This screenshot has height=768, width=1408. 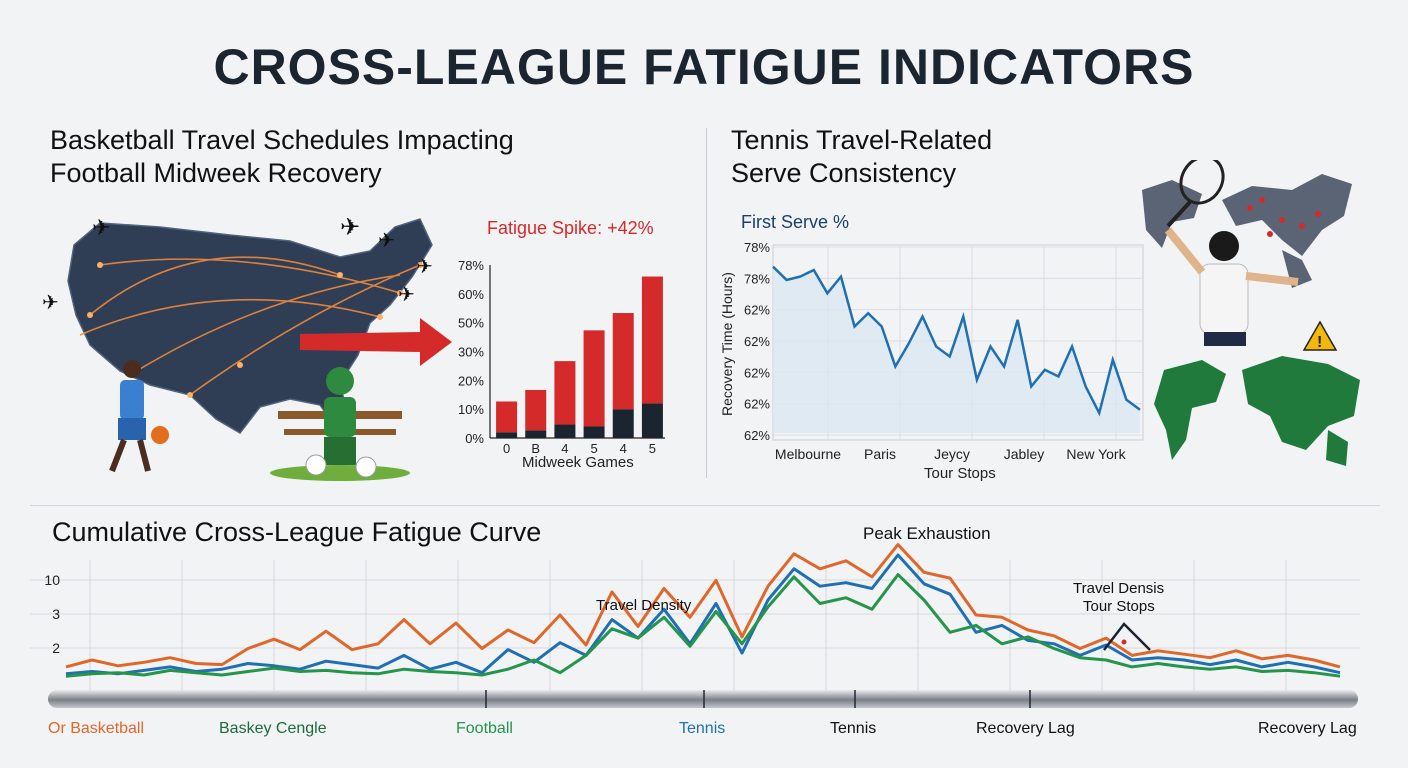 I want to click on bar-y-tick-label: 60%, so click(x=471, y=294).